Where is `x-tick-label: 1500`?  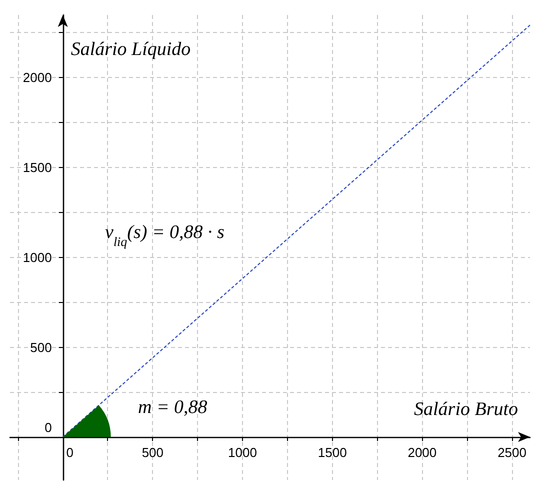 x-tick-label: 1500 is located at coordinates (332, 452).